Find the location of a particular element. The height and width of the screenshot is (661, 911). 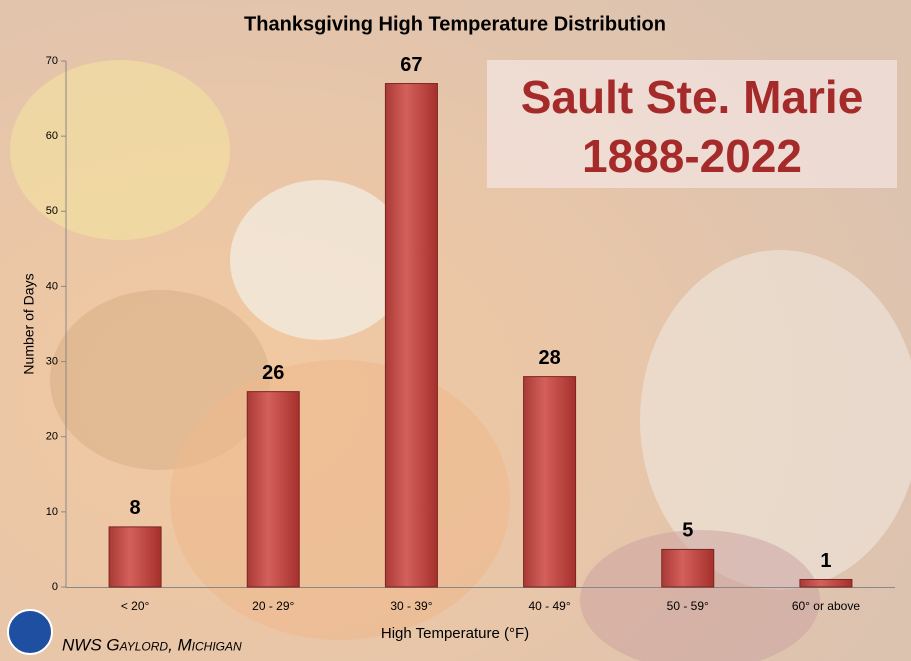

data-label: 26 is located at coordinates (273, 373).